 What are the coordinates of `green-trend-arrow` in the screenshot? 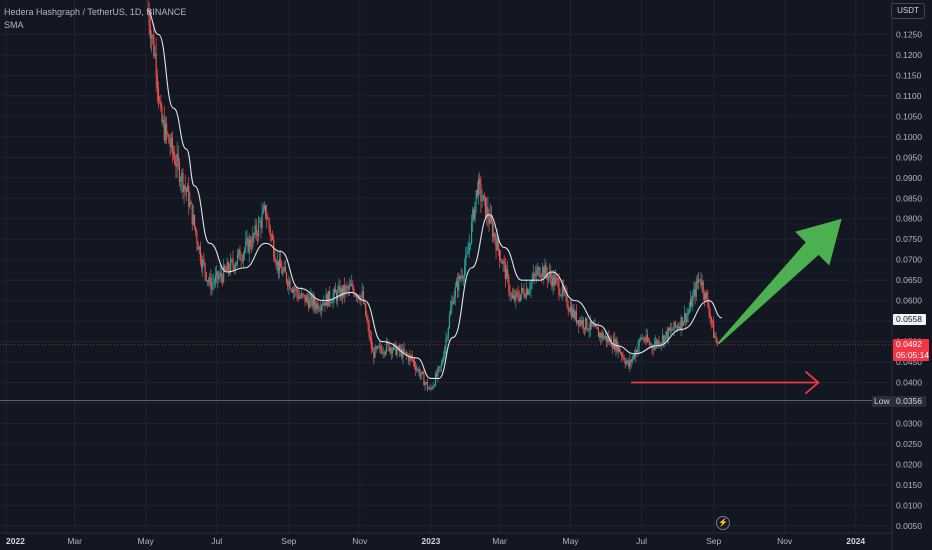 It's located at (779, 281).